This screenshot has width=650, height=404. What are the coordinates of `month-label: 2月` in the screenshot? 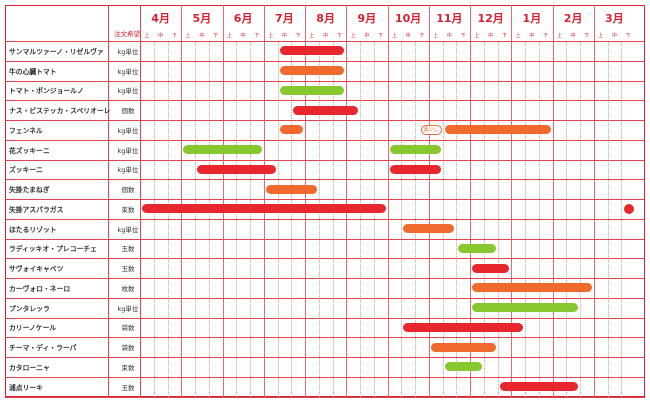 It's located at (573, 18).